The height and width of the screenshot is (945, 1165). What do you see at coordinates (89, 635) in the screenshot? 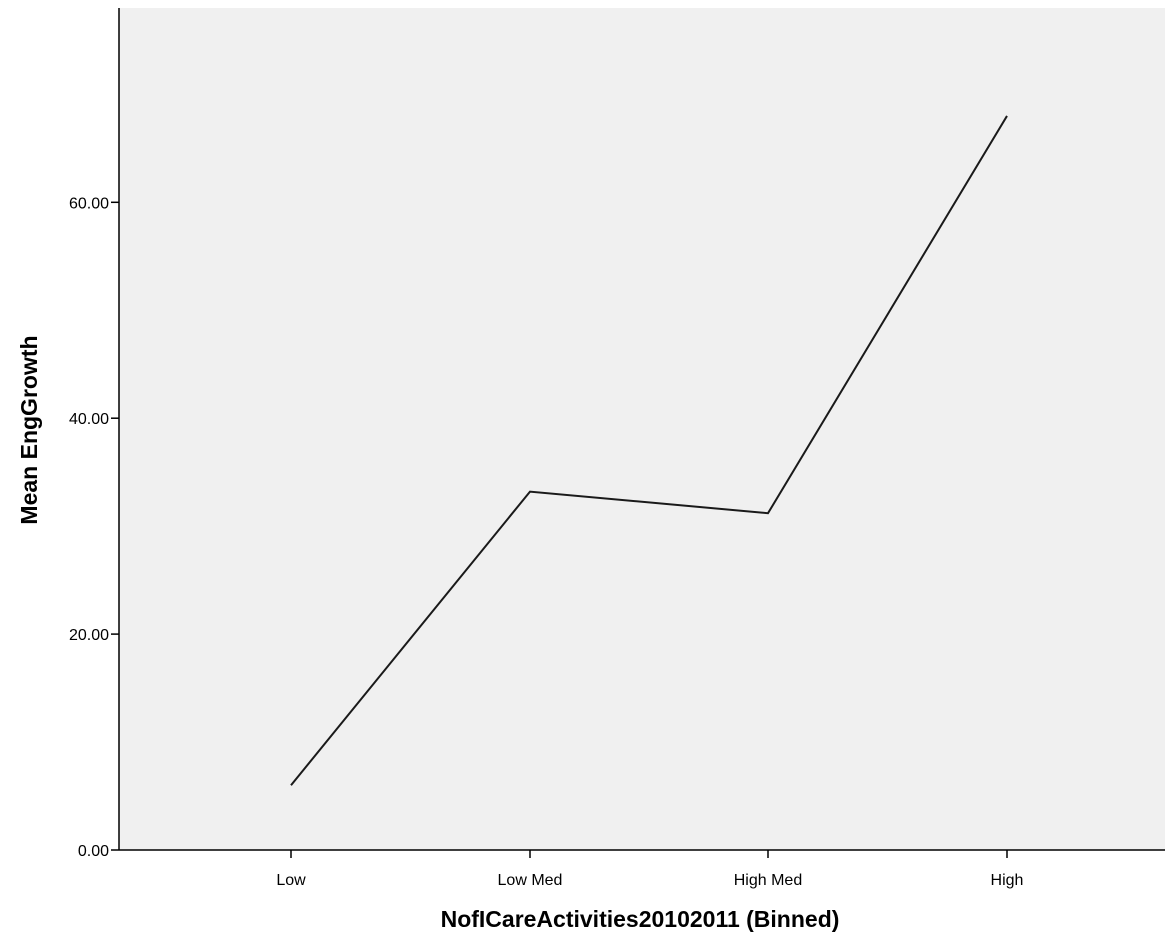
I see `y-tick-label: 20.00` at bounding box center [89, 635].